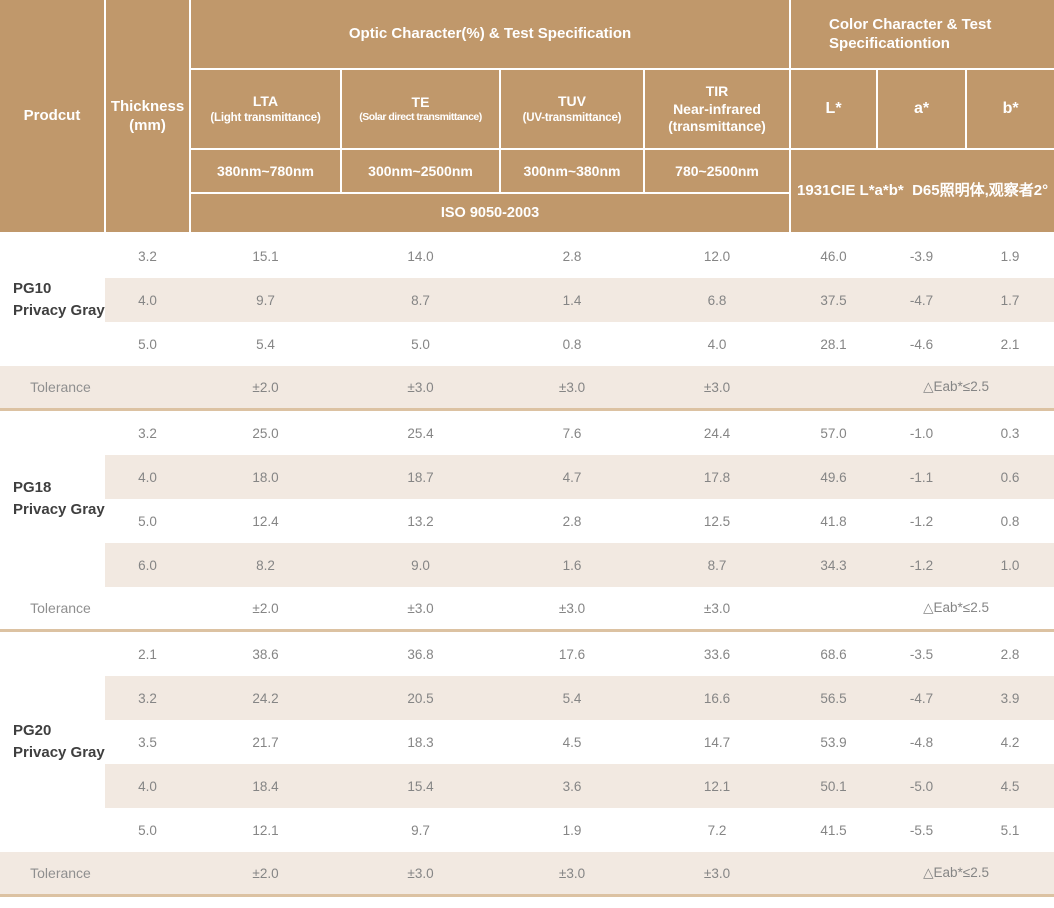  What do you see at coordinates (1010, 698) in the screenshot?
I see `data-cell: 3.9` at bounding box center [1010, 698].